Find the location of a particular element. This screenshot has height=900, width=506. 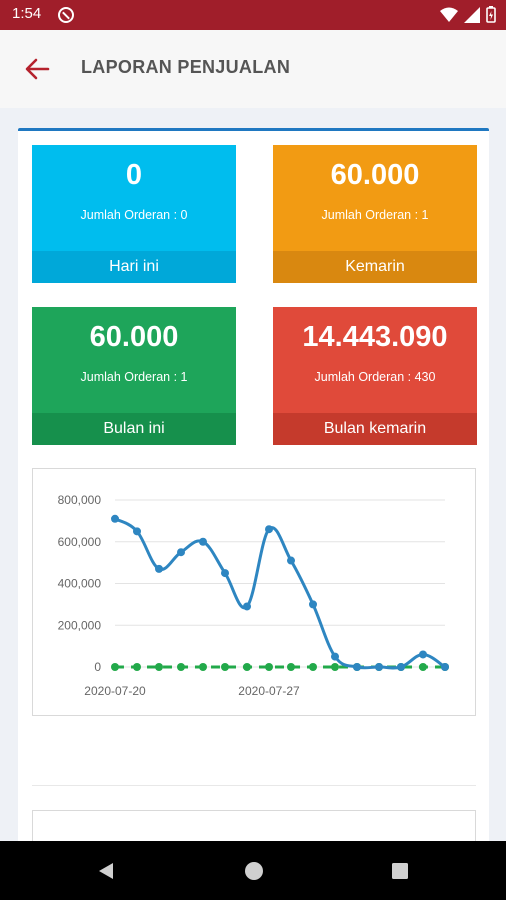

tile-yesterday: 60.000 Jumlah Orderan : 1 Kemarin is located at coordinates (375, 214).